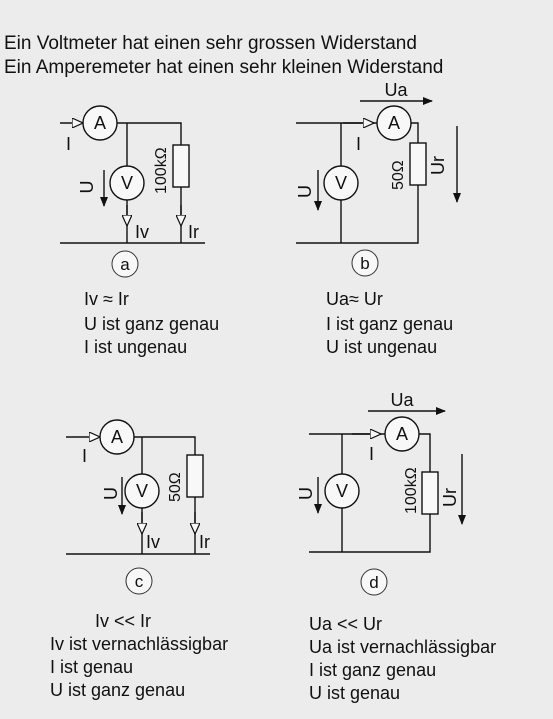 This screenshot has height=719, width=553. What do you see at coordinates (139, 644) in the screenshot?
I see `note-c-2: Iv ist vernachlässigbar` at bounding box center [139, 644].